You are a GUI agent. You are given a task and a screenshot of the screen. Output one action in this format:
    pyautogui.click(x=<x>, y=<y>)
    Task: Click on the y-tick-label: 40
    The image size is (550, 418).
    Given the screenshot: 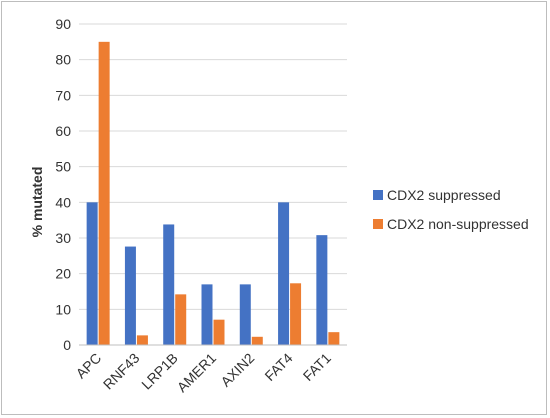 What is the action you would take?
    pyautogui.click(x=63, y=202)
    